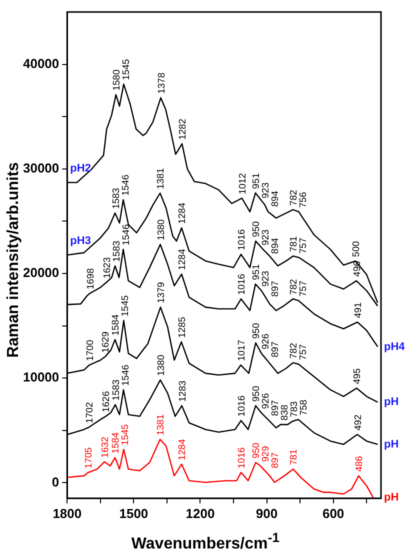 The height and width of the screenshot is (560, 411). What do you see at coordinates (90, 351) in the screenshot?
I see `annotation: 1700` at bounding box center [90, 351].